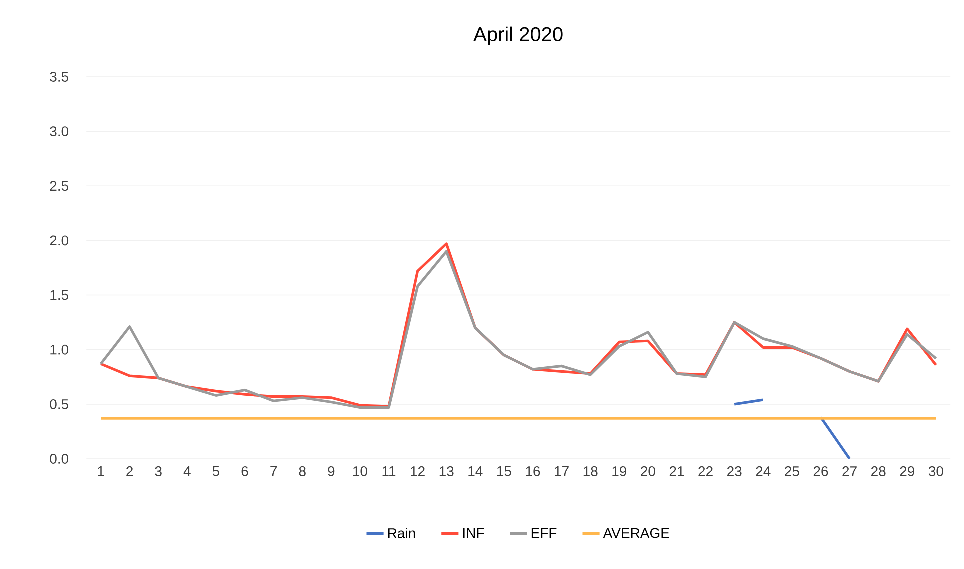  Describe the element at coordinates (59, 131) in the screenshot. I see `y-tick-label: 3.0` at that location.